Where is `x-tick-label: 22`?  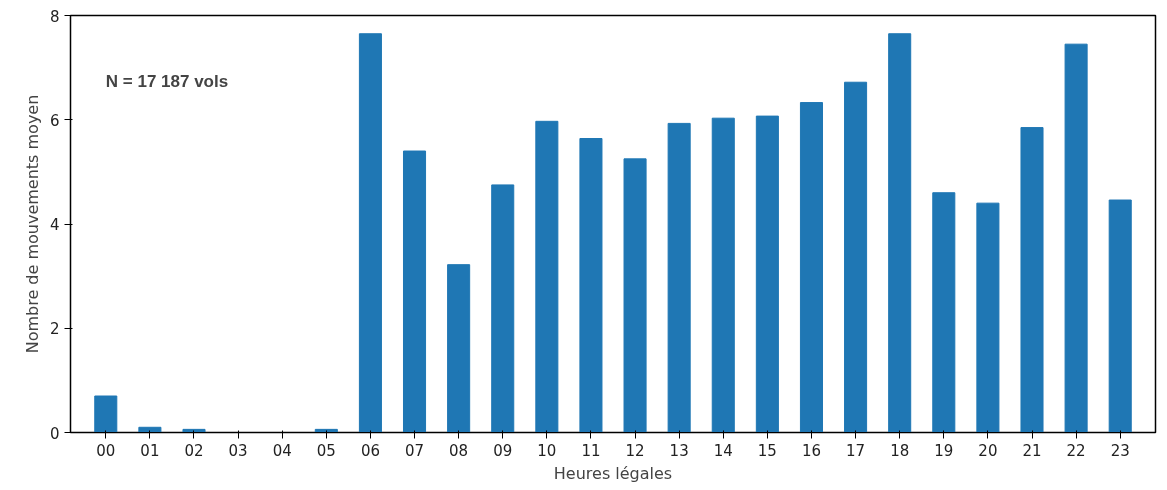 x-tick-label: 22 is located at coordinates (1076, 450).